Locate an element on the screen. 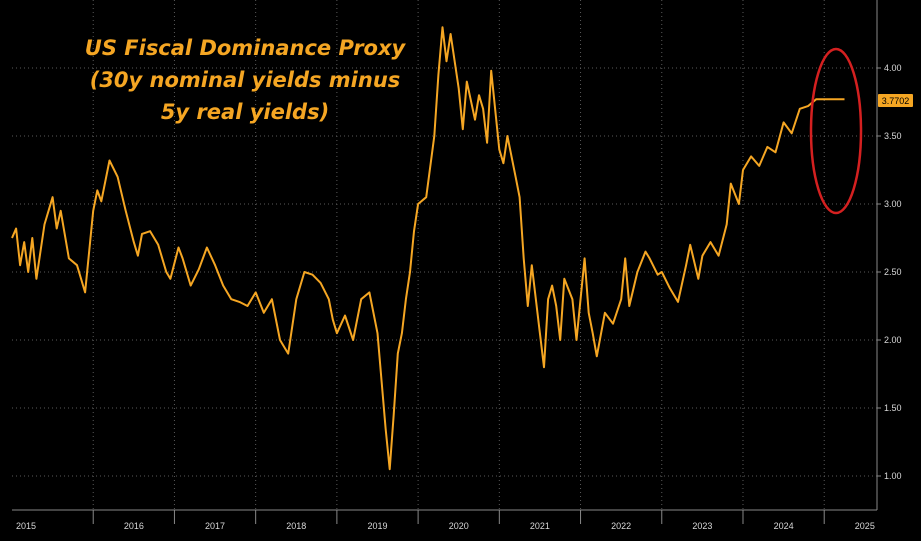 Image resolution: width=921 pixels, height=541 pixels. x-tick-label: 2015 is located at coordinates (26, 526).